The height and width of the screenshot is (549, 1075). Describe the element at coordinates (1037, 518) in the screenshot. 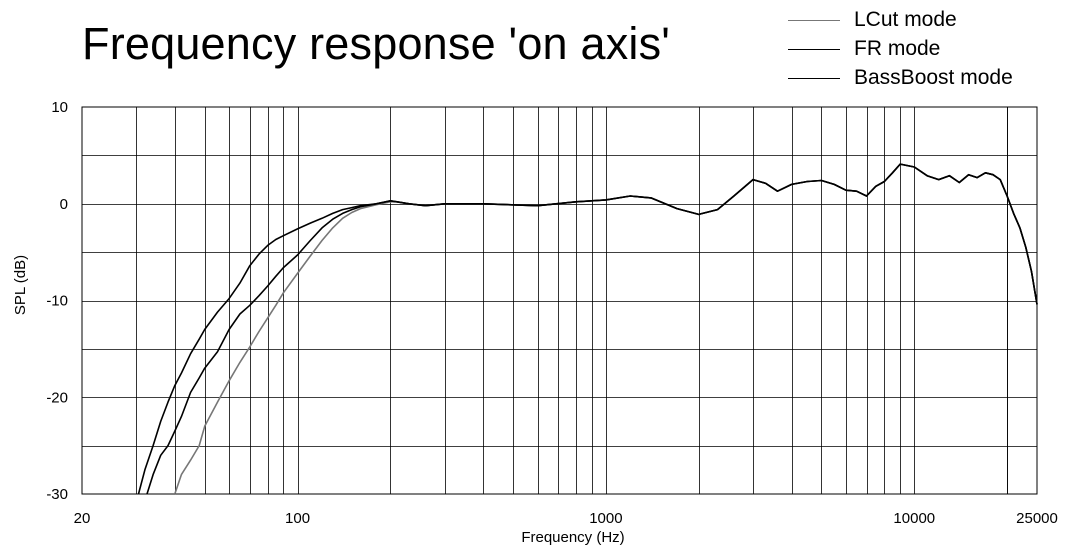

I see `x-tick-label: 25000` at that location.